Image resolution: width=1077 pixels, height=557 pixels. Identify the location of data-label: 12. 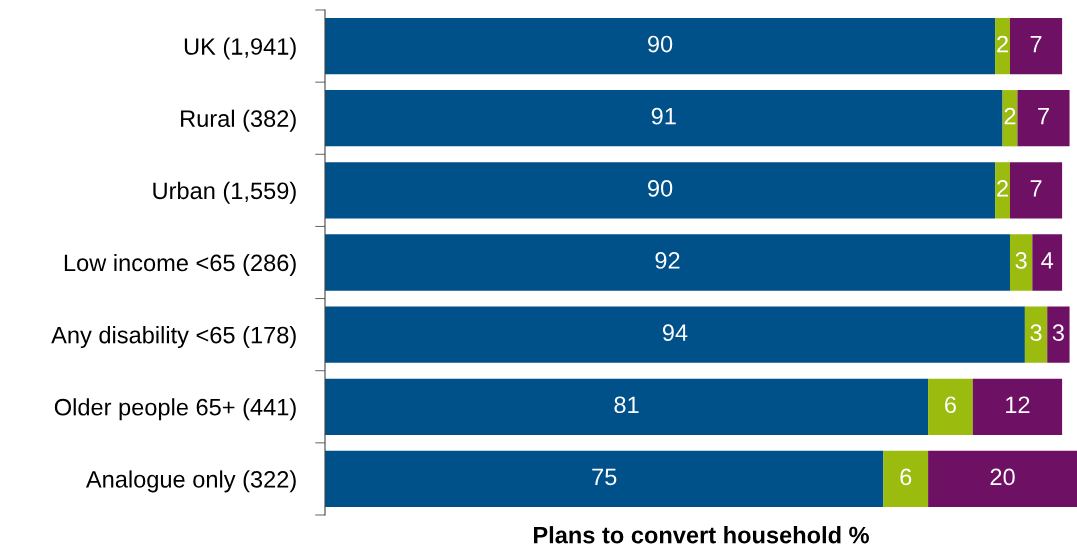
(1018, 404).